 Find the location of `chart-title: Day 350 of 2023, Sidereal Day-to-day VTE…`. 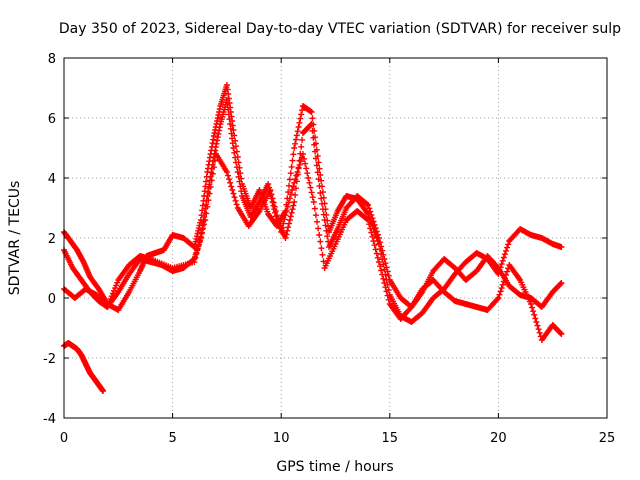

chart-title: Day 350 of 2023, Sidereal Day-to-day VTE… is located at coordinates (340, 29).